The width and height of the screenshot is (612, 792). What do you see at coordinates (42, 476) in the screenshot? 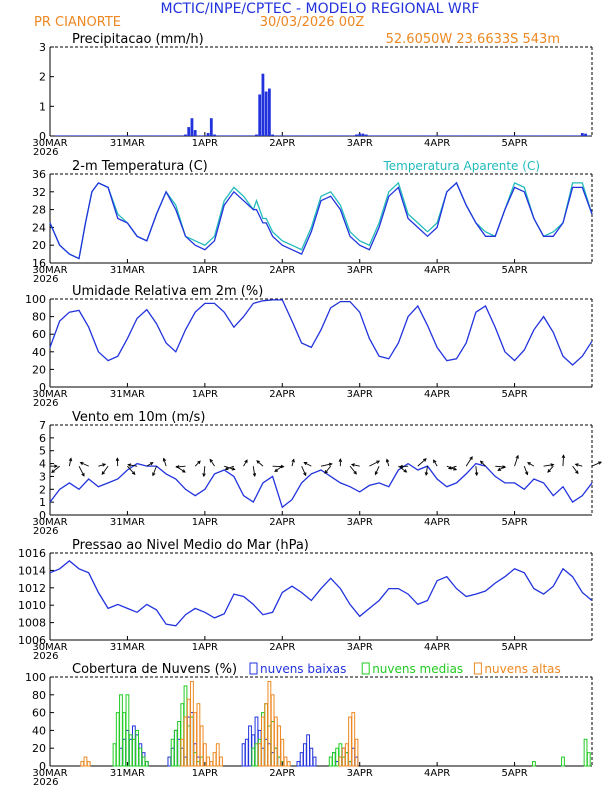
I see `y-tick-label: 3` at bounding box center [42, 476].